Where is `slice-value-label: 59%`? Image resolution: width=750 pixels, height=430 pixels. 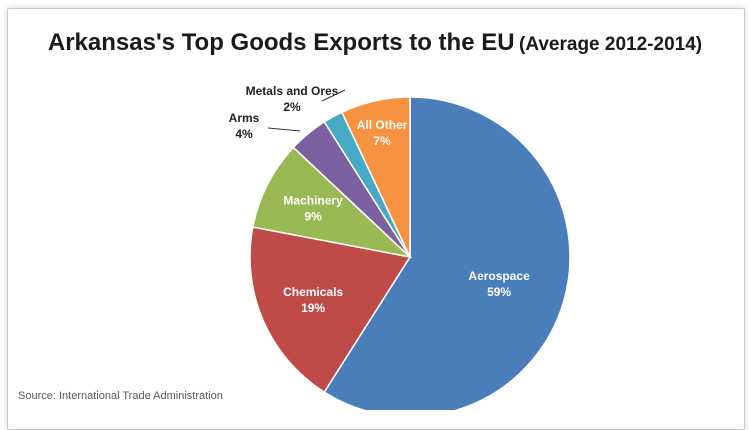 slice-value-label: 59% is located at coordinates (499, 292).